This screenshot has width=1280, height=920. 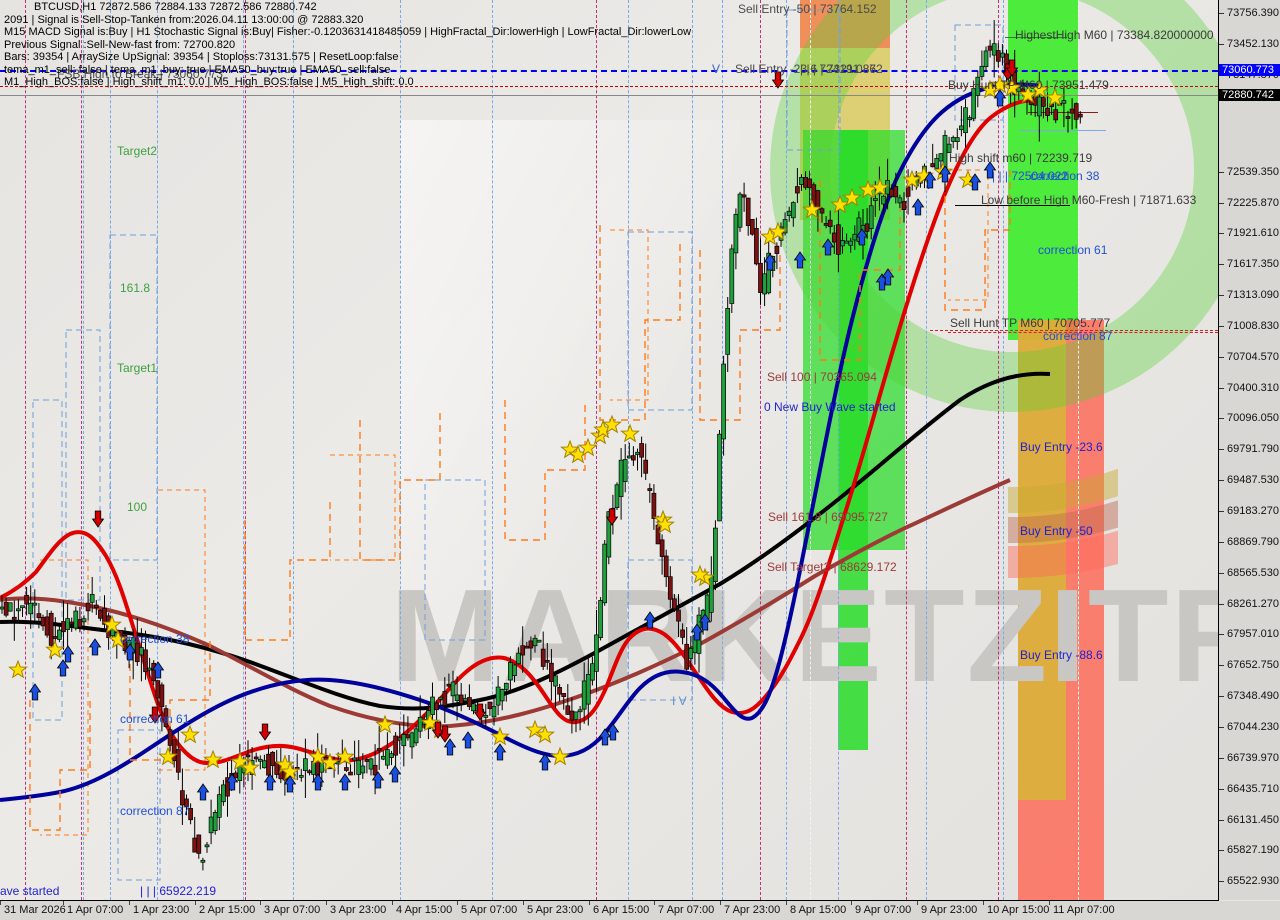 What do you see at coordinates (1253, 603) in the screenshot?
I see `price-tick-label: 68261.270` at bounding box center [1253, 603].